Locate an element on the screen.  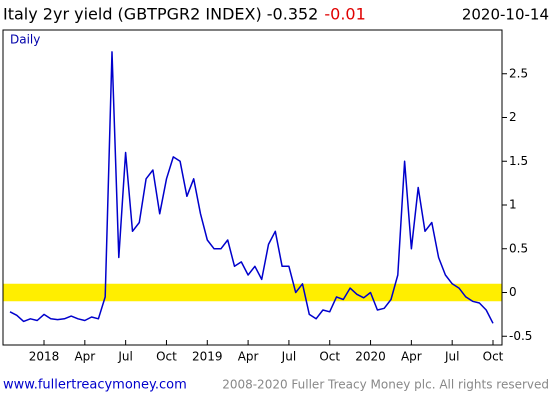
x-tick-label: 2020 is located at coordinates (370, 357).